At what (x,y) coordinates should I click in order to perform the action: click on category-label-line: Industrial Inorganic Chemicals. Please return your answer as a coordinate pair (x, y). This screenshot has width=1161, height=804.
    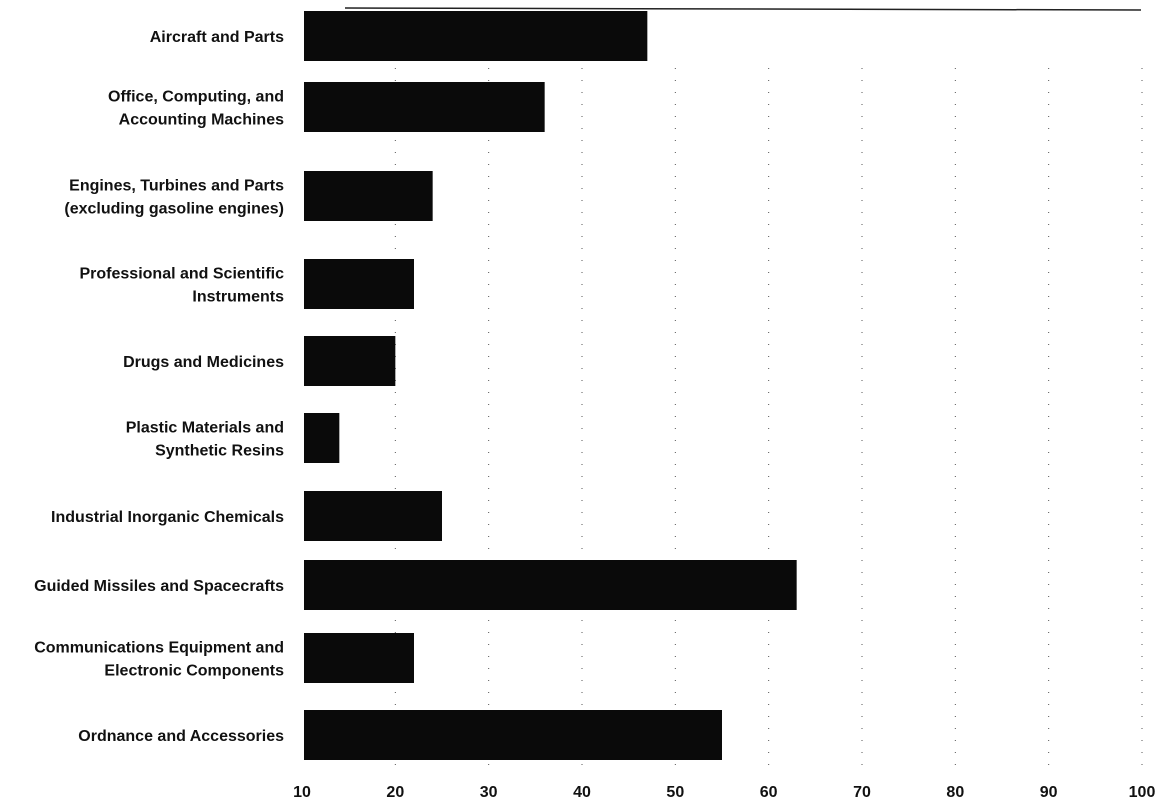
    Looking at the image, I should click on (167, 517).